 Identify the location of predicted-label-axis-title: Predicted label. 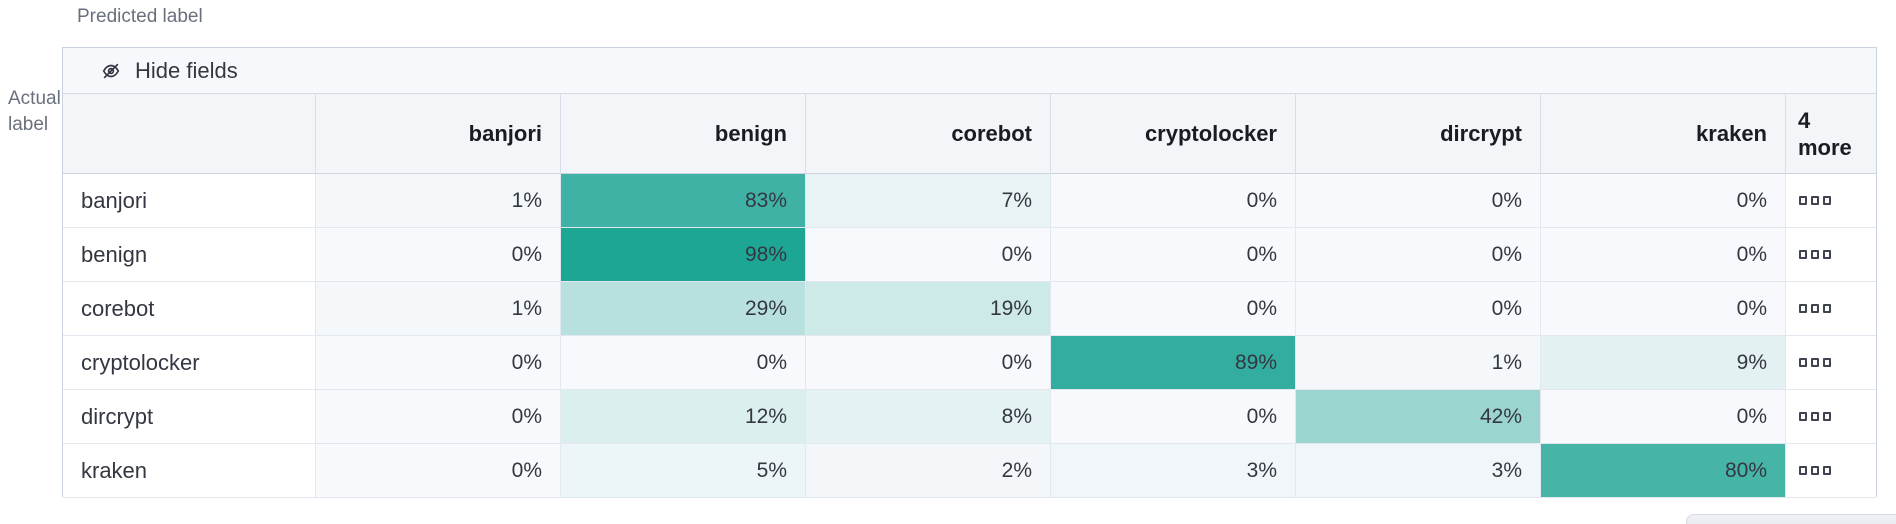
(140, 16).